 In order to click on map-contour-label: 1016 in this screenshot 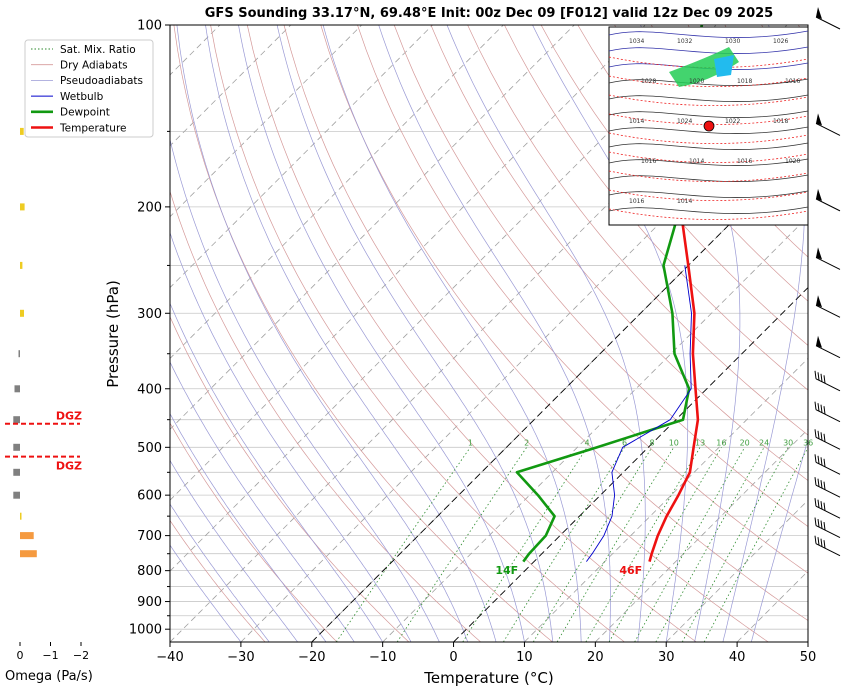, I will do `click(648, 161)`.